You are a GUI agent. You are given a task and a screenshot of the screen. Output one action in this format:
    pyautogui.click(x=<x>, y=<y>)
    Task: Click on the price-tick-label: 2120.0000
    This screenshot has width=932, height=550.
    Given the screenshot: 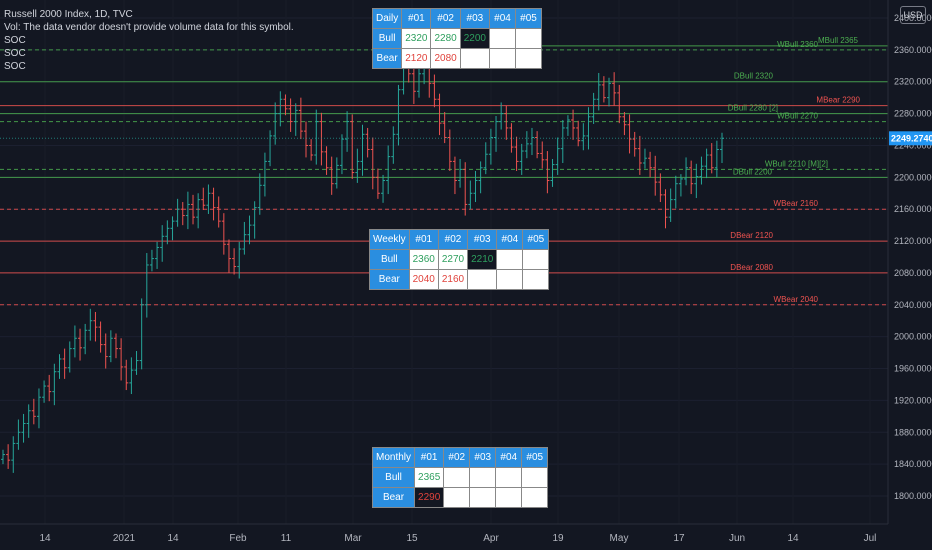 What is the action you would take?
    pyautogui.click(x=913, y=241)
    